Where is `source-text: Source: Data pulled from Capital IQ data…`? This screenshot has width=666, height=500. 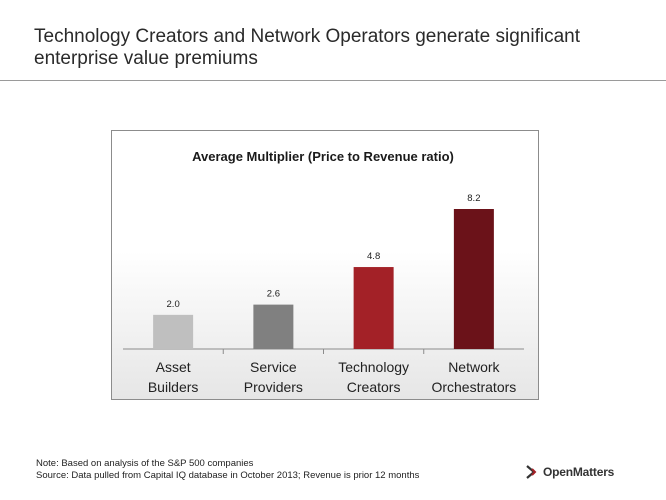 source-text: Source: Data pulled from Capital IQ data… is located at coordinates (228, 475).